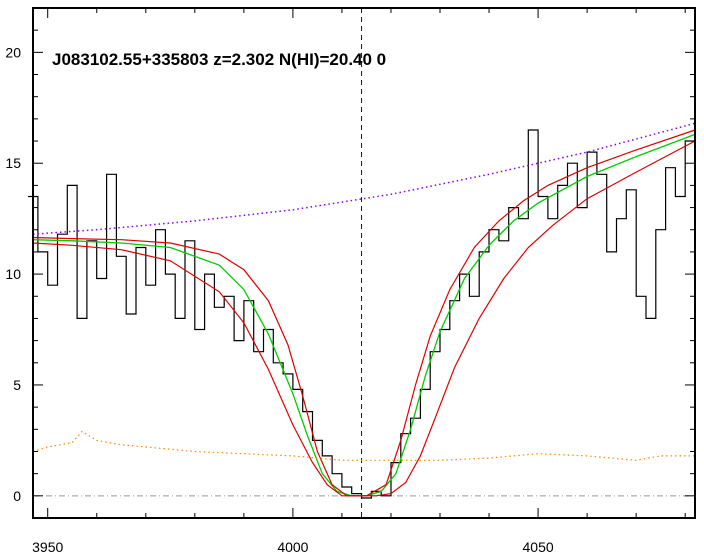 The image size is (704, 556). What do you see at coordinates (292, 547) in the screenshot?
I see `x-tick-label: 4000` at bounding box center [292, 547].